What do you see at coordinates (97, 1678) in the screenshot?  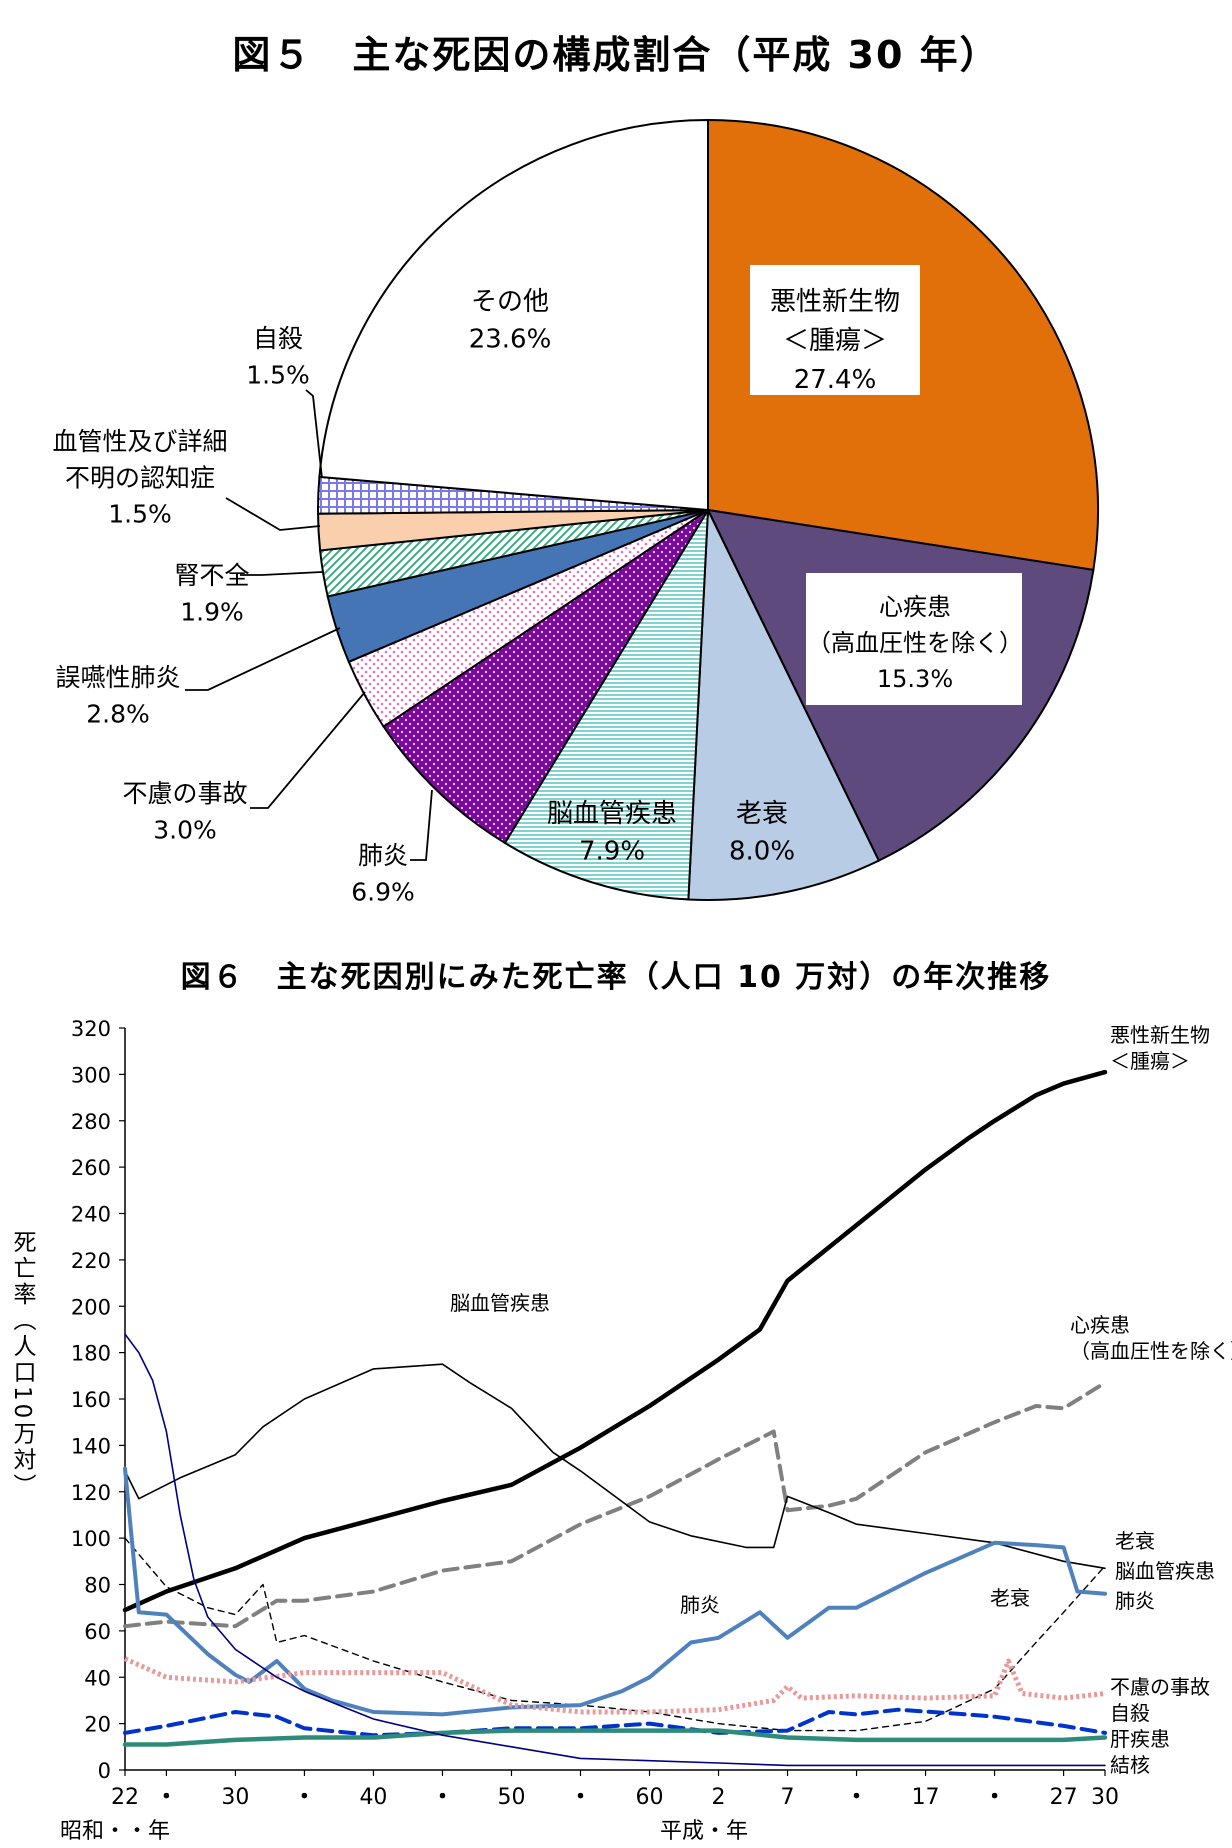 I see `y-tick-label: 40` at bounding box center [97, 1678].